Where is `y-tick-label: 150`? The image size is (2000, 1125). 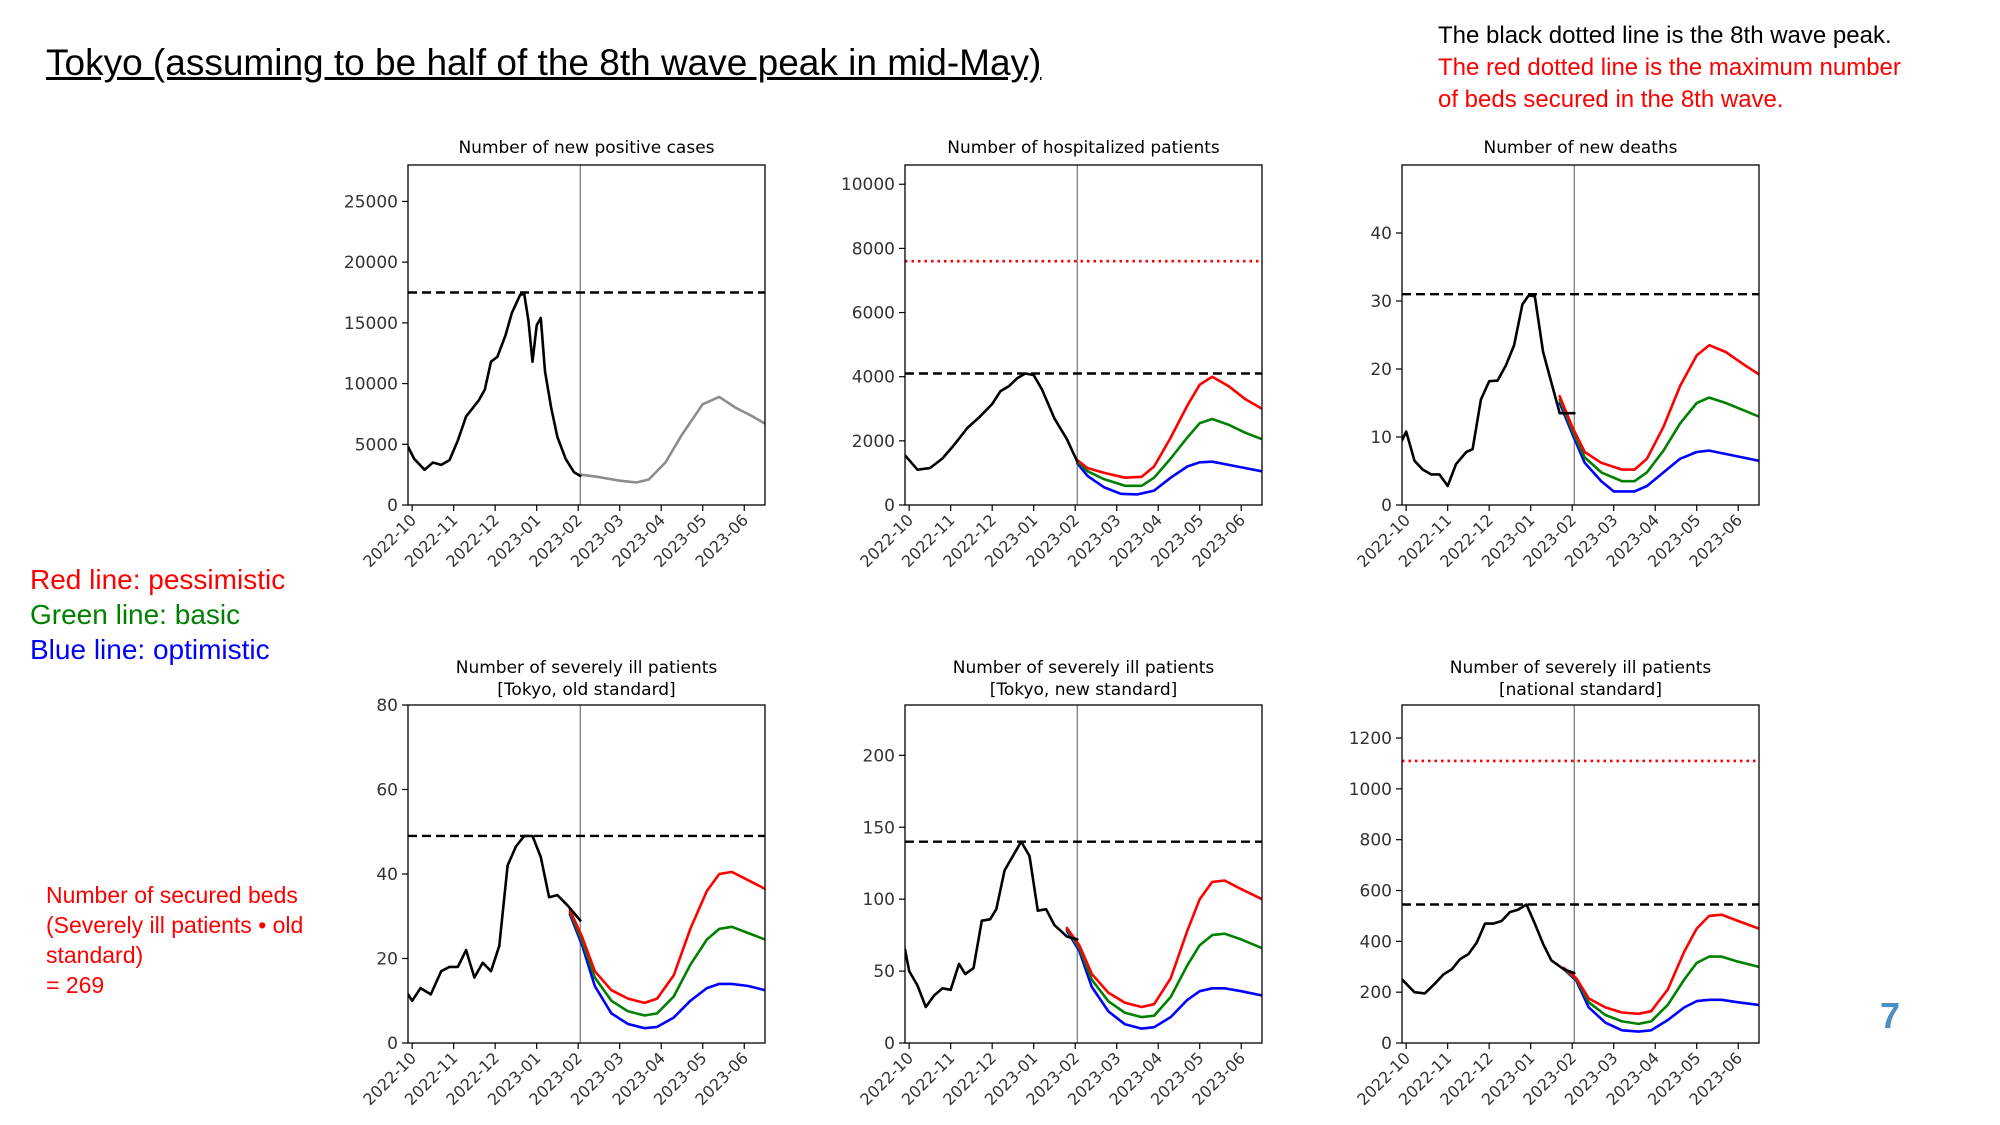
y-tick-label: 150 is located at coordinates (879, 828).